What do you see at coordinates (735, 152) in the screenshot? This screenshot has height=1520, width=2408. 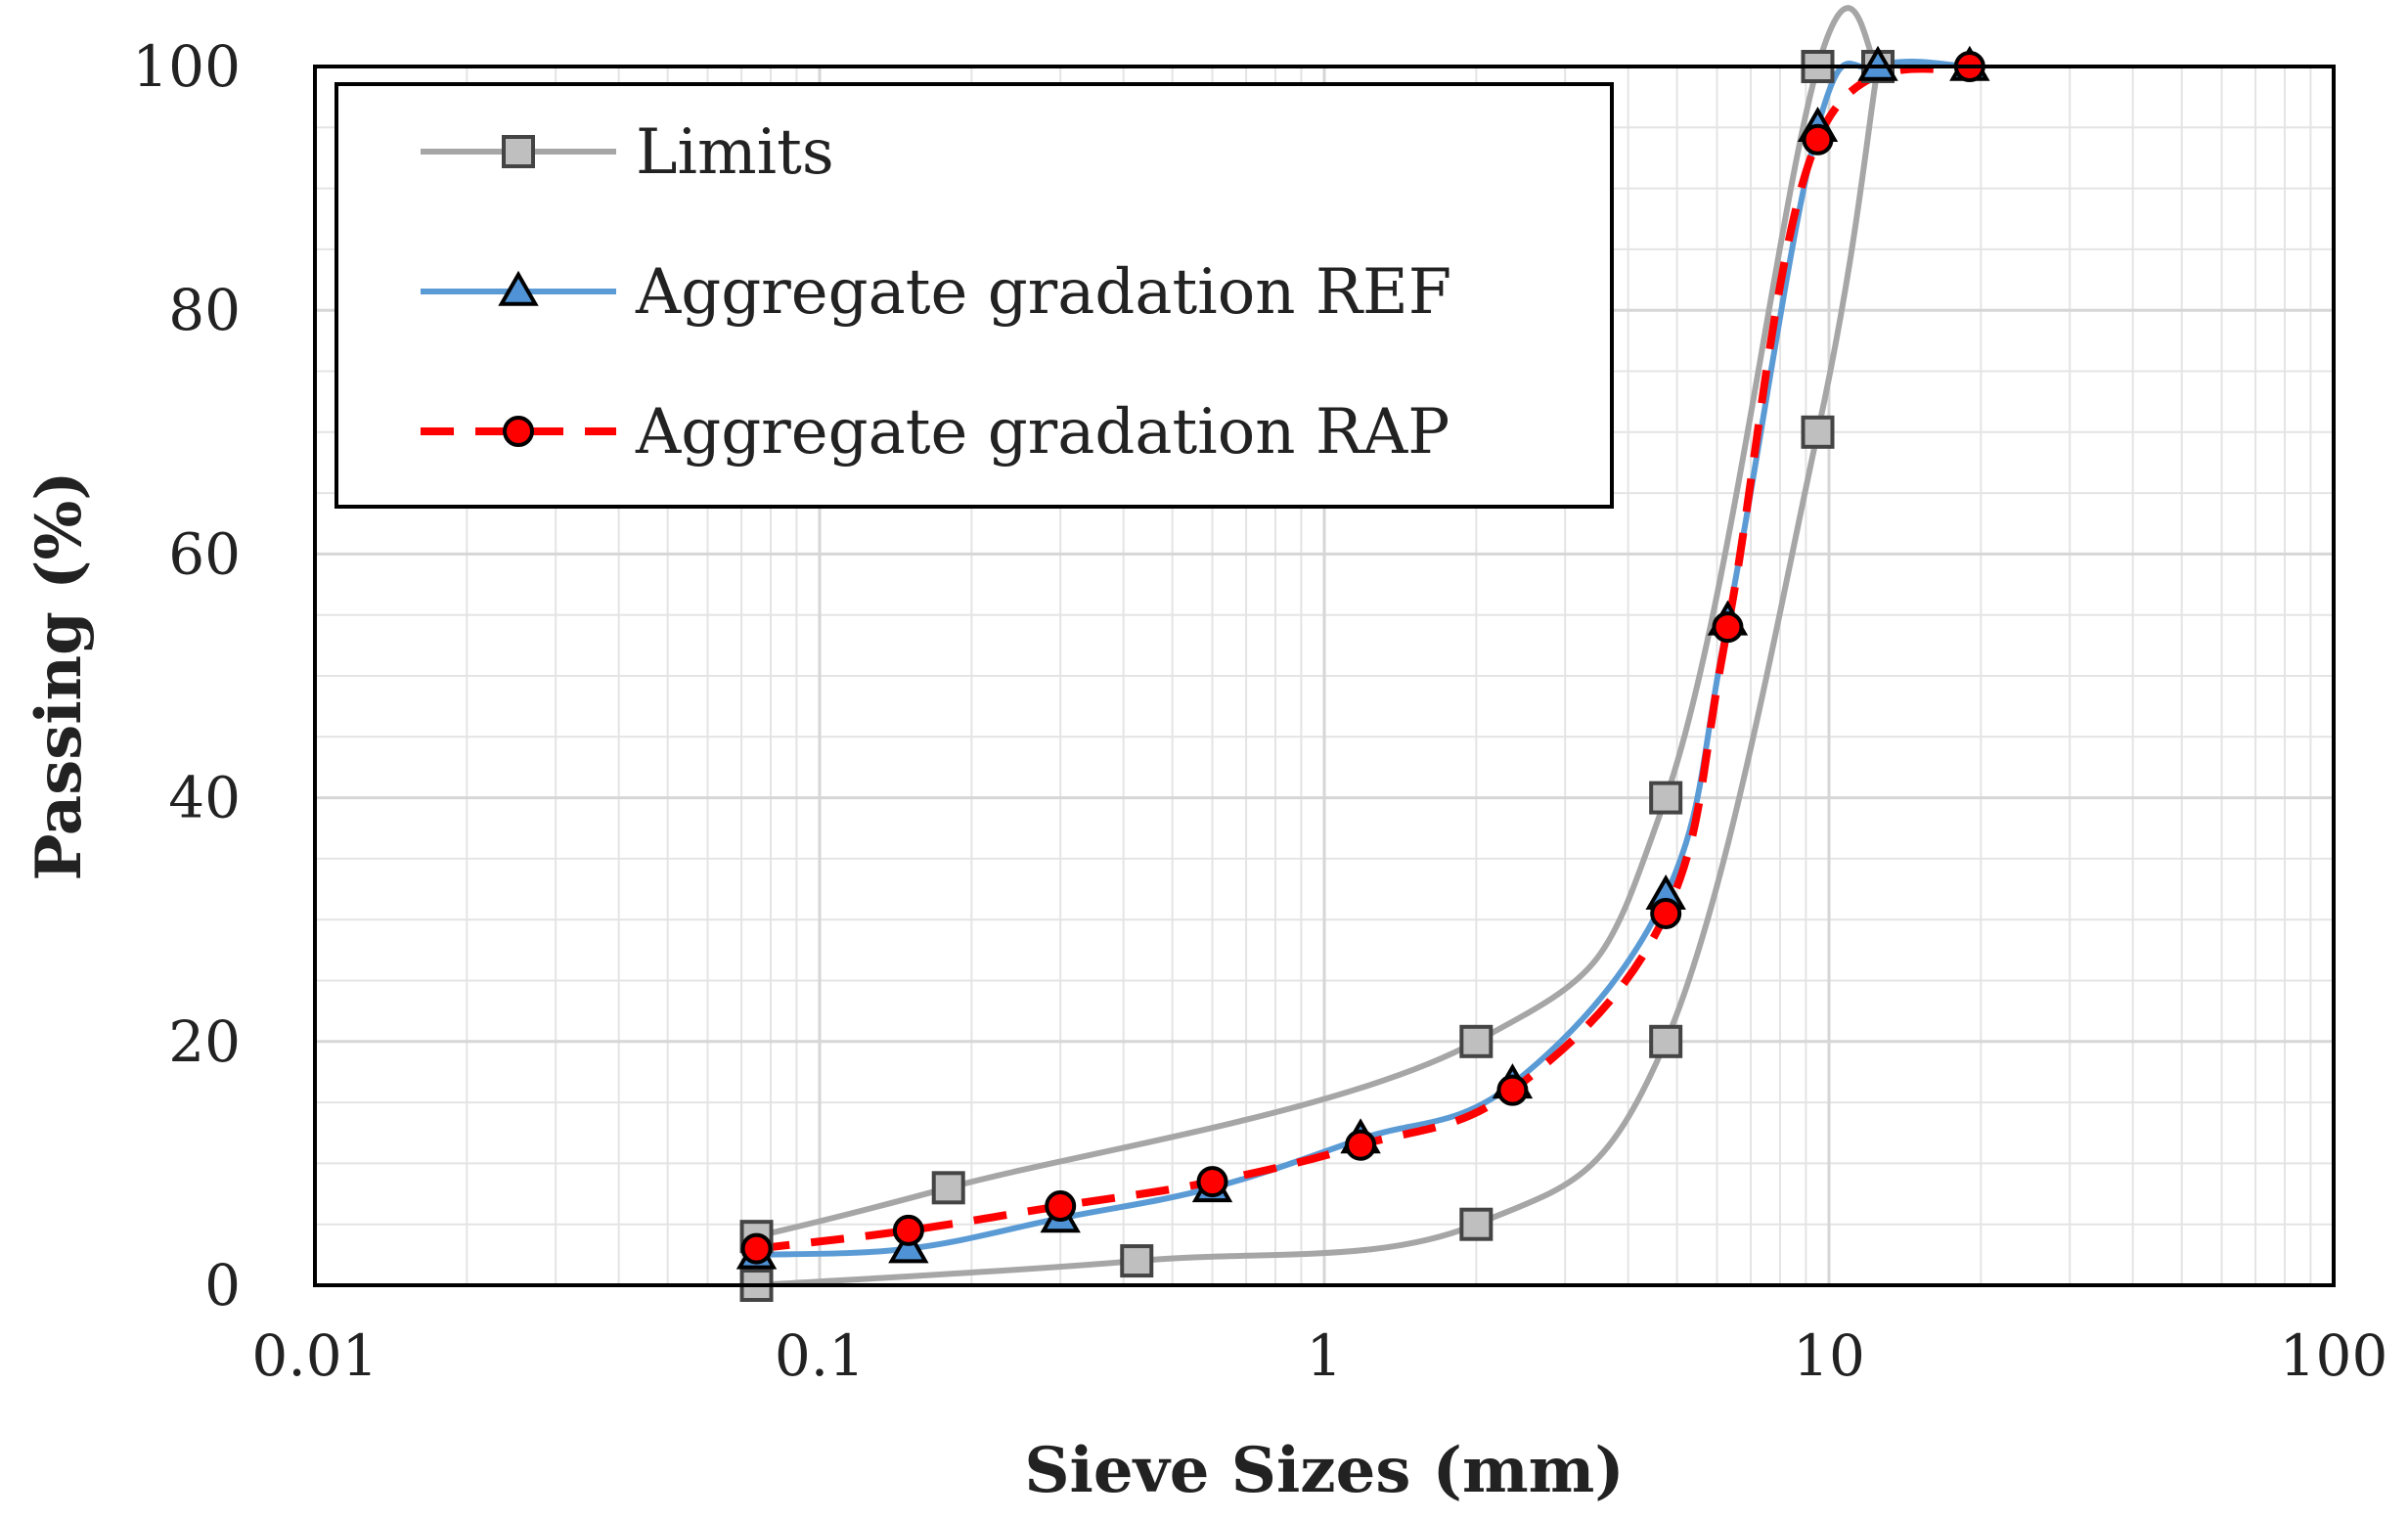 I see `legend-label: Limits` at bounding box center [735, 152].